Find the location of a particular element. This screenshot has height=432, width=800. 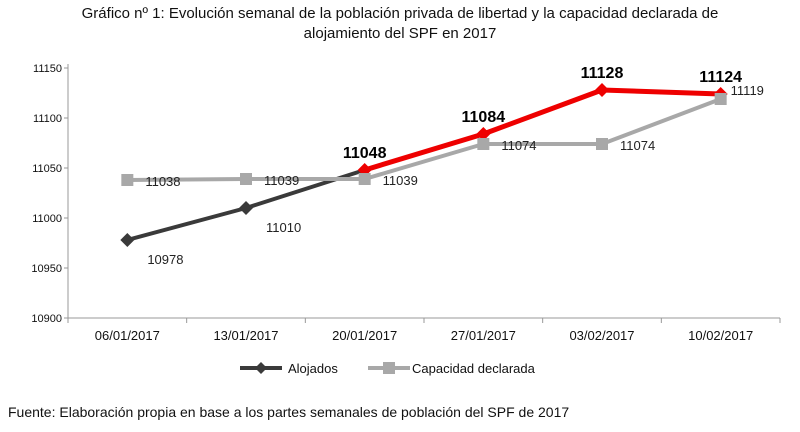

data-label-alojados: 11084 is located at coordinates (484, 117).